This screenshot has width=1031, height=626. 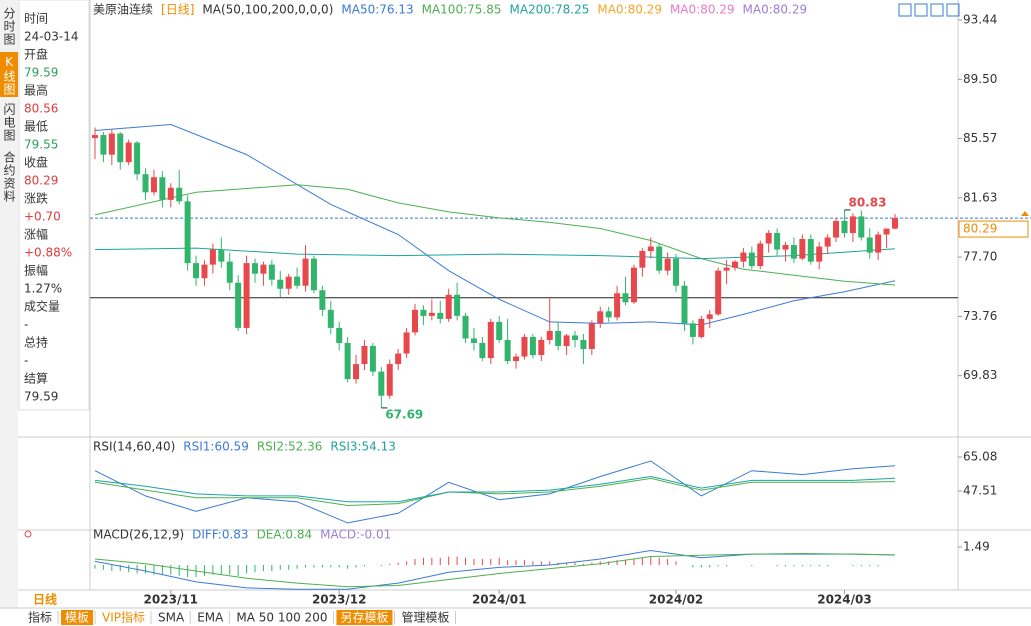 I want to click on period-label: 日线, so click(x=45, y=599).